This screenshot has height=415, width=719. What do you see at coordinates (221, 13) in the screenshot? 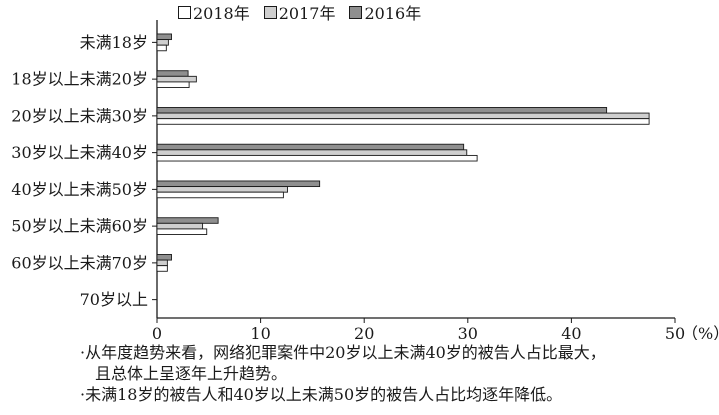
I see `legend-label-2018: 2018年` at bounding box center [221, 13].